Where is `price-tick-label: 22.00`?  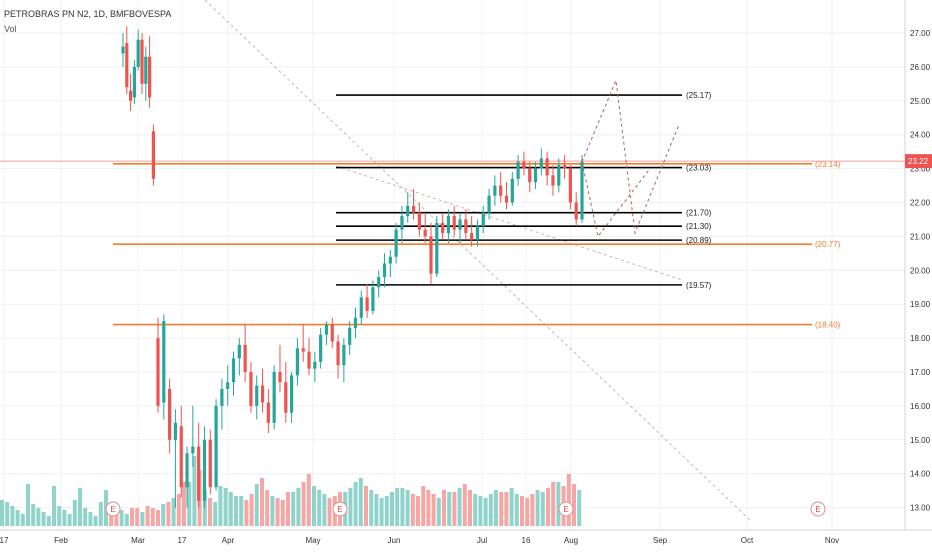 price-tick-label: 22.00 is located at coordinates (920, 203).